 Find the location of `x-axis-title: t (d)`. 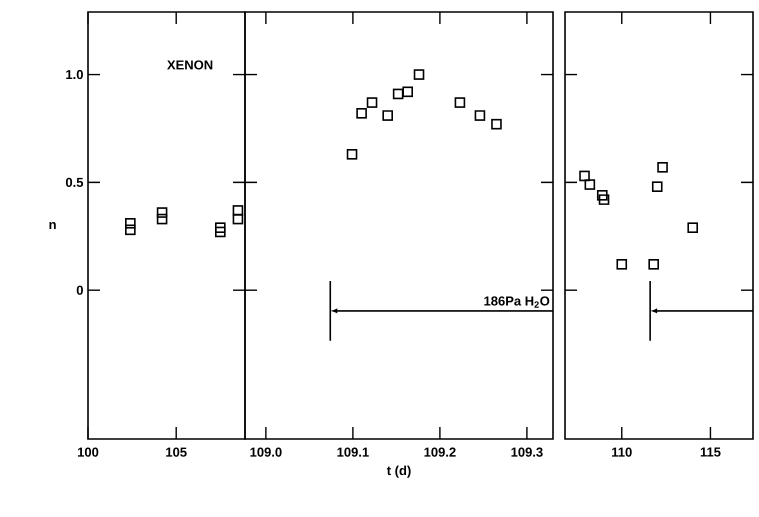

x-axis-title: t (d) is located at coordinates (398, 472).